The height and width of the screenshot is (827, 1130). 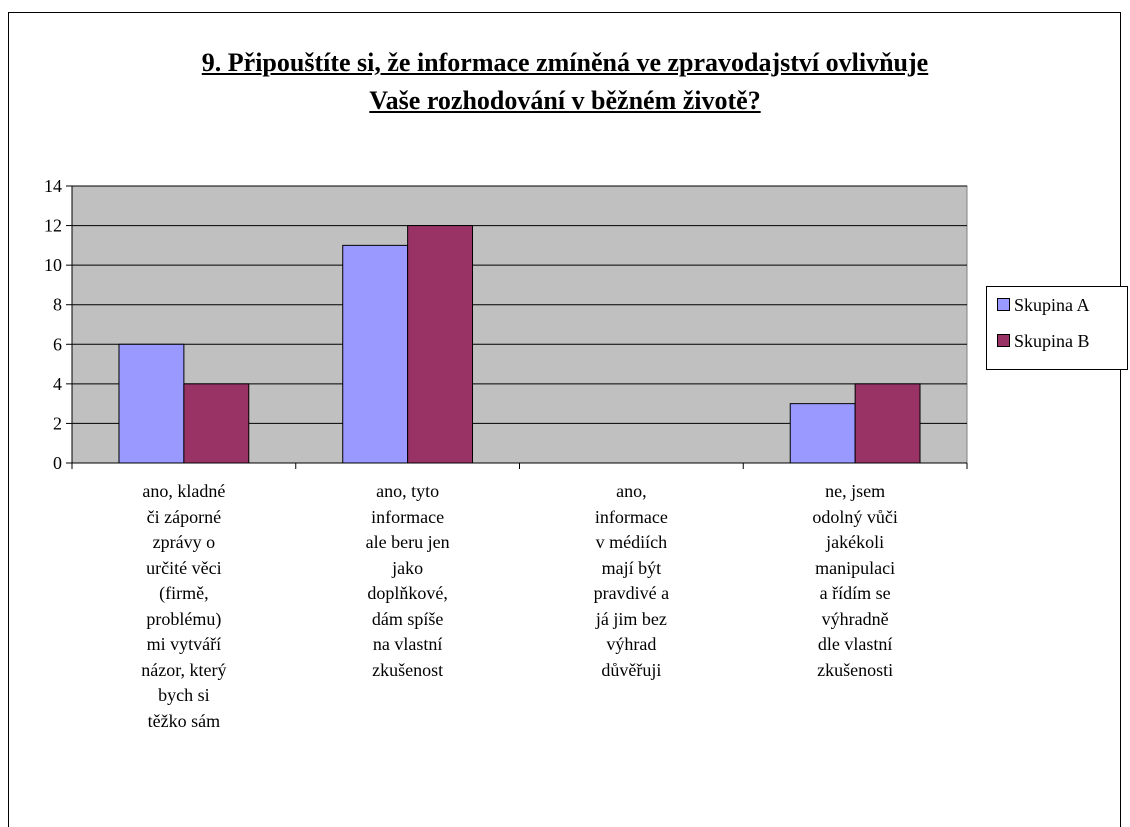 I want to click on x-category-label-line: bych si, so click(x=184, y=695).